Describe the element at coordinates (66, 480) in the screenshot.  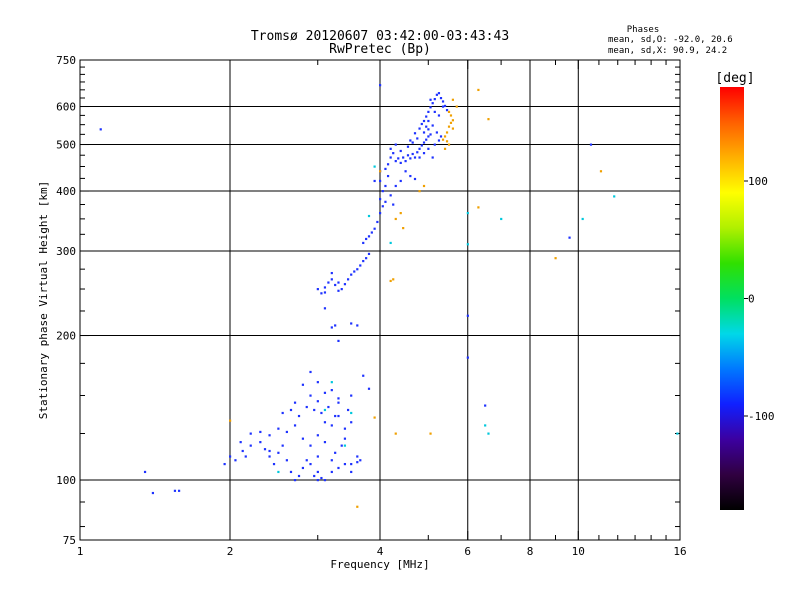
I see `y-tick-label: 100` at that location.